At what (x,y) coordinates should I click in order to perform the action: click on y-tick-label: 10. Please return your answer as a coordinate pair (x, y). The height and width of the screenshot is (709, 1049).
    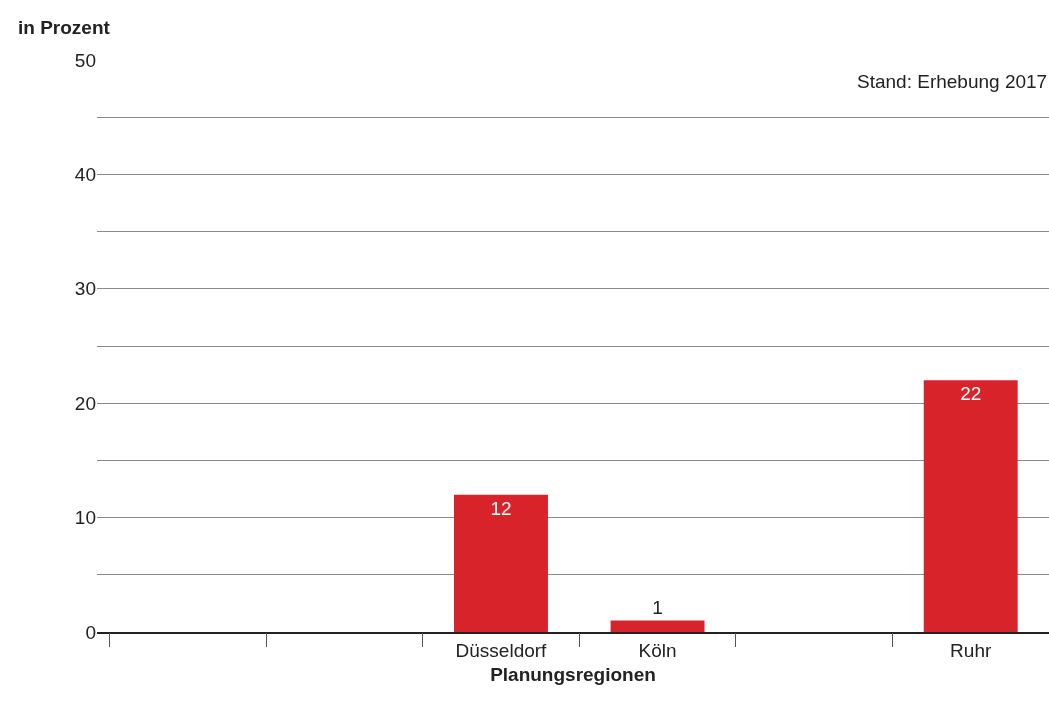
    Looking at the image, I should click on (85, 518).